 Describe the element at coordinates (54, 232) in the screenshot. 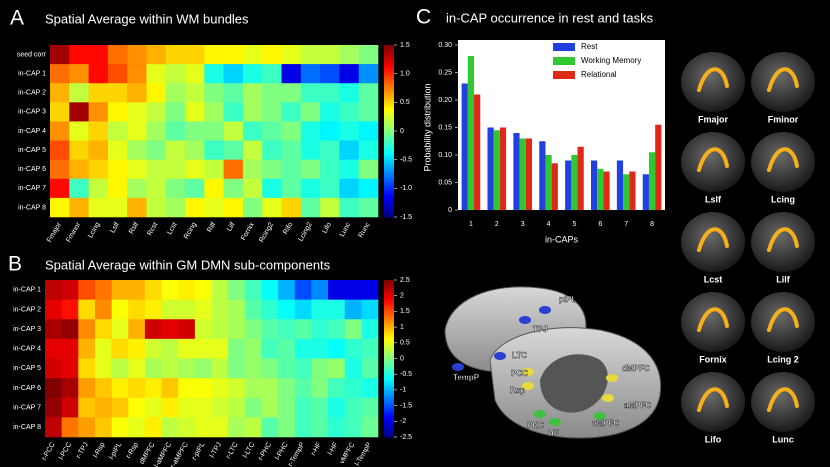

I see `column-label: Fmajor` at that location.